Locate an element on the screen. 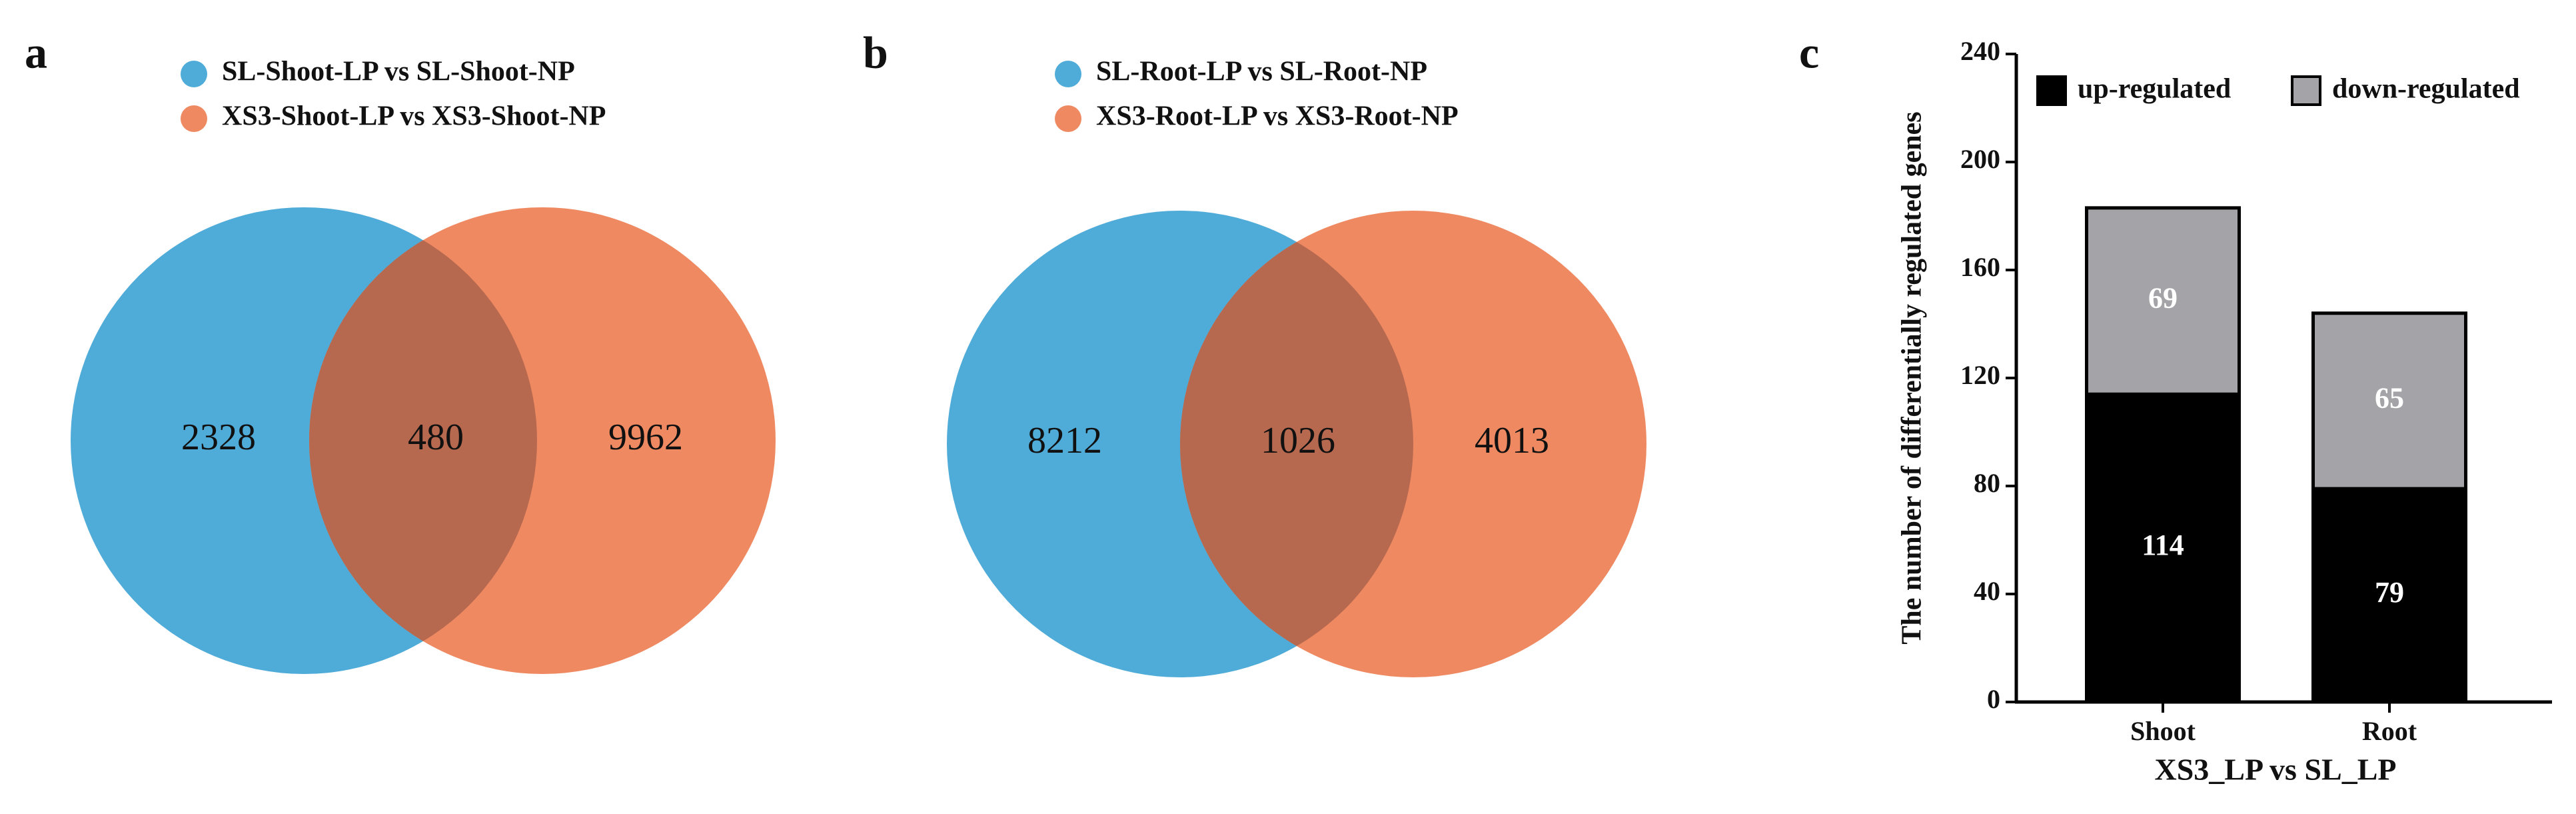 The width and height of the screenshot is (2576, 814). venn-count: 8212 is located at coordinates (1064, 440).